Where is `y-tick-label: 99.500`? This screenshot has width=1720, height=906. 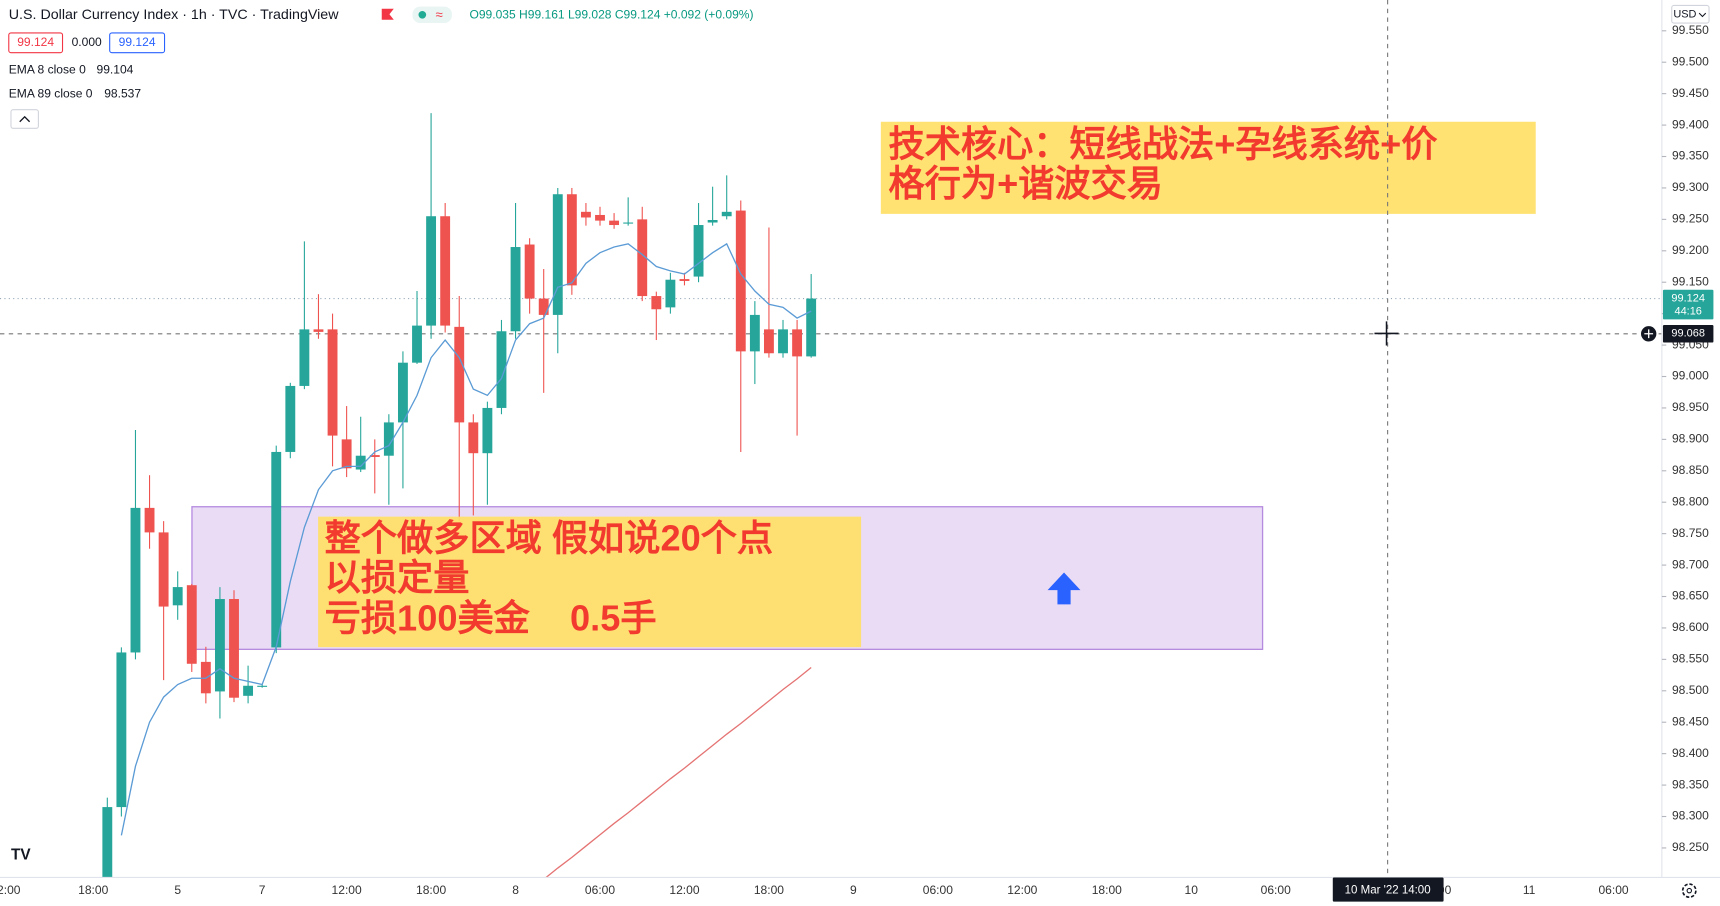
y-tick-label: 99.500 is located at coordinates (1690, 61).